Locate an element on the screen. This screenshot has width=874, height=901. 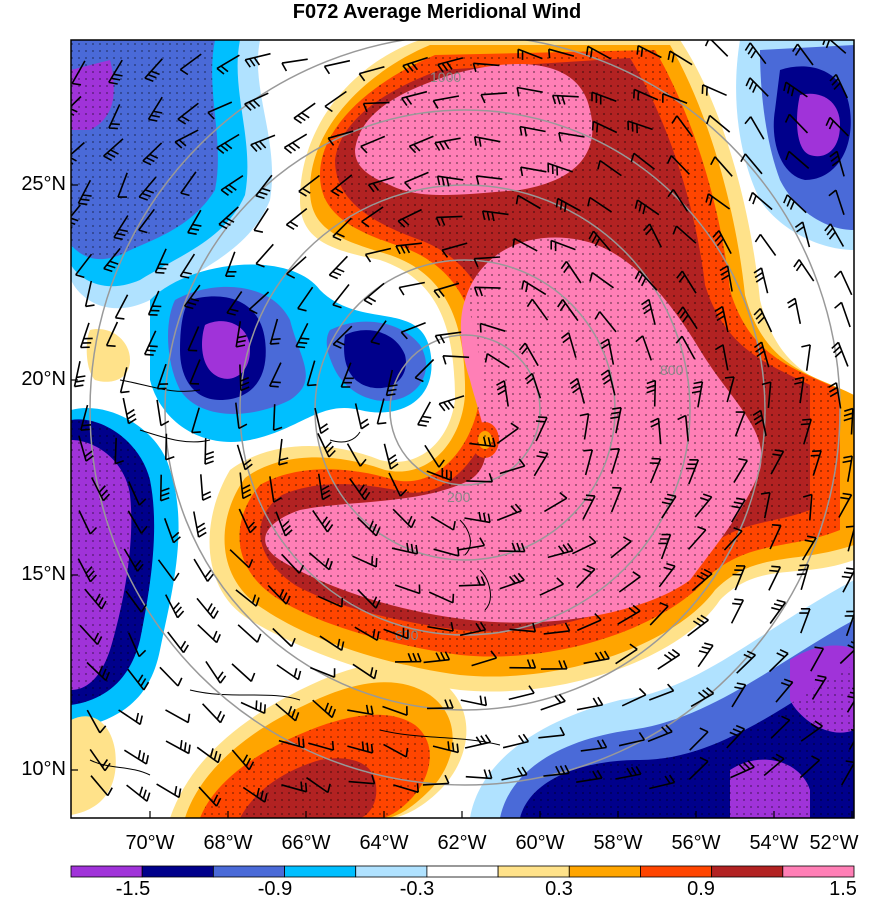
colorbar-tick-label: 1.5 is located at coordinates (843, 889).